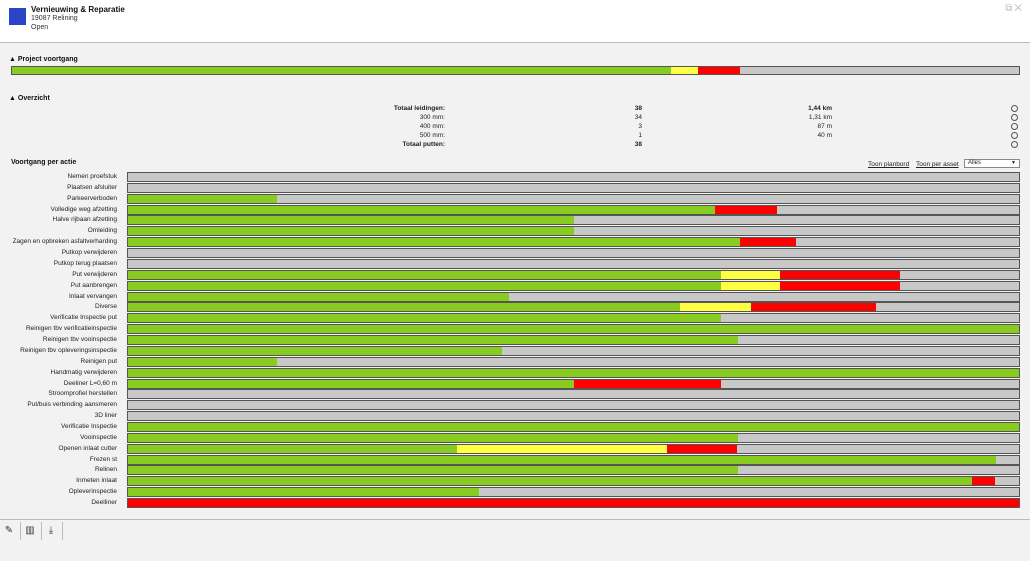  Describe the element at coordinates (432, 117) in the screenshot. I see `overview-label: 300 mm:` at that location.